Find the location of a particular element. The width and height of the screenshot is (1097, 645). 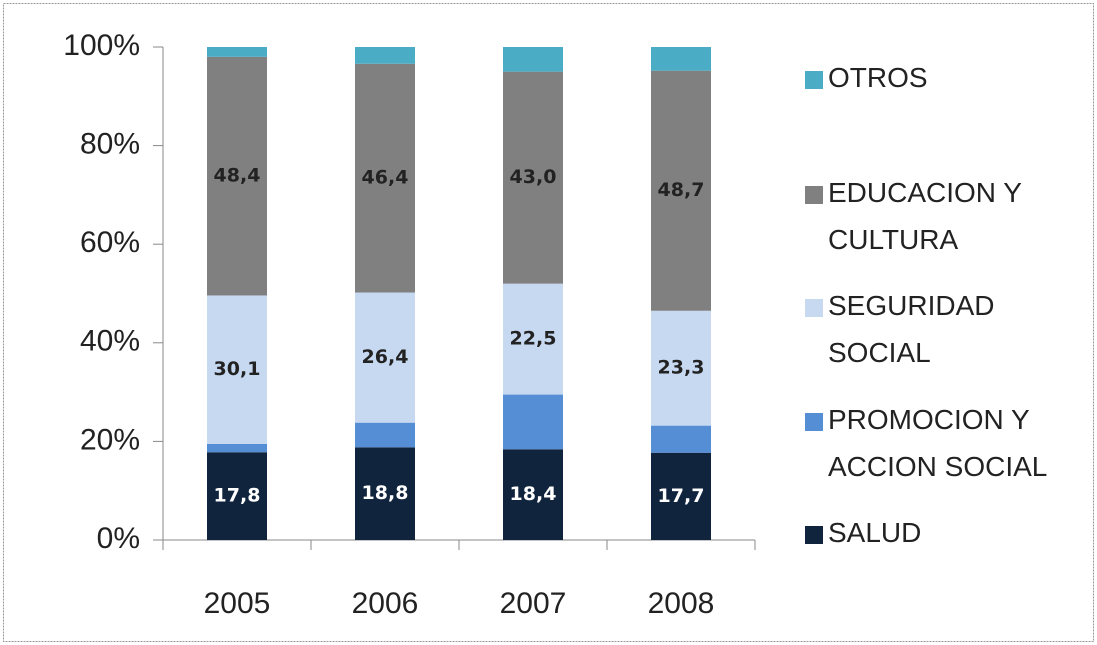

data-label: 26,4 is located at coordinates (385, 357).